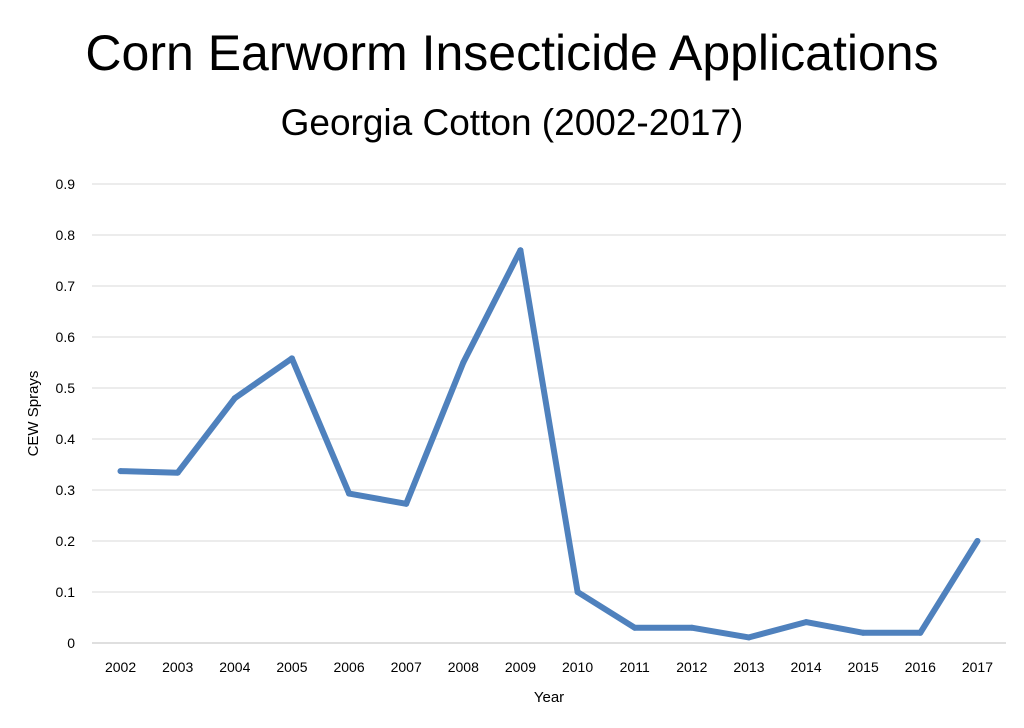 This screenshot has width=1024, height=728. Describe the element at coordinates (120, 667) in the screenshot. I see `x-tick-label: 2002` at that location.